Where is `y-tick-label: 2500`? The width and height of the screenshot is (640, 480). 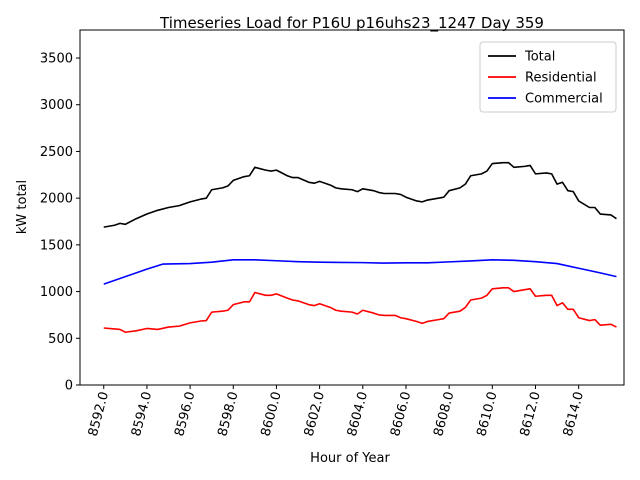
y-tick-label: 2500 is located at coordinates (56, 152).